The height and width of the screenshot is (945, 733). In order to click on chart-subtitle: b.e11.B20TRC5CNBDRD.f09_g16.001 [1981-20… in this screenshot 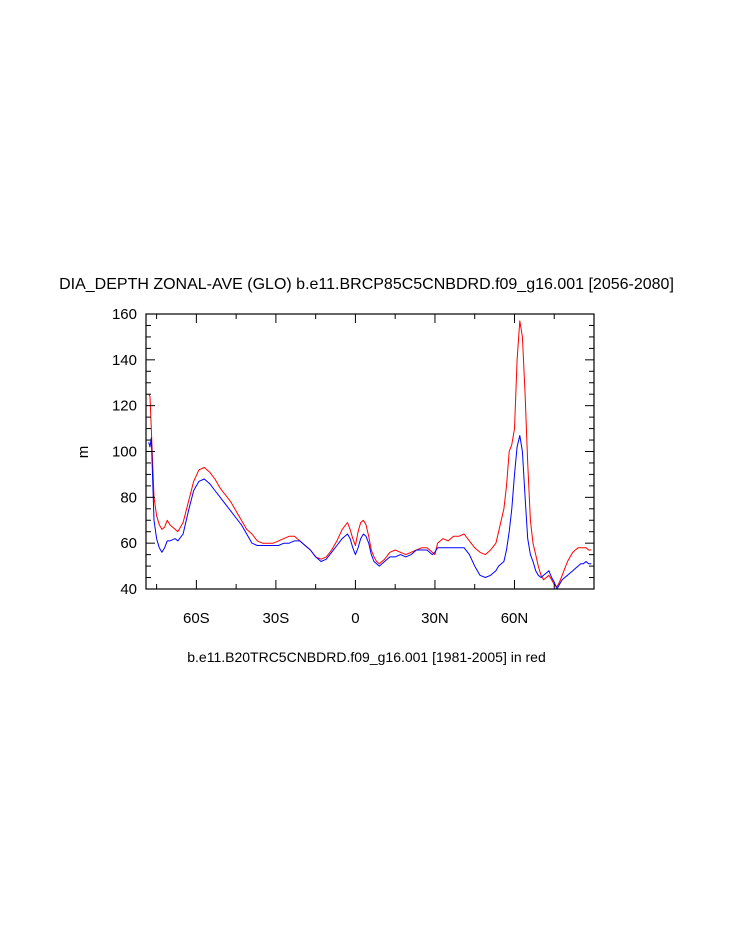, I will do `click(366, 657)`.